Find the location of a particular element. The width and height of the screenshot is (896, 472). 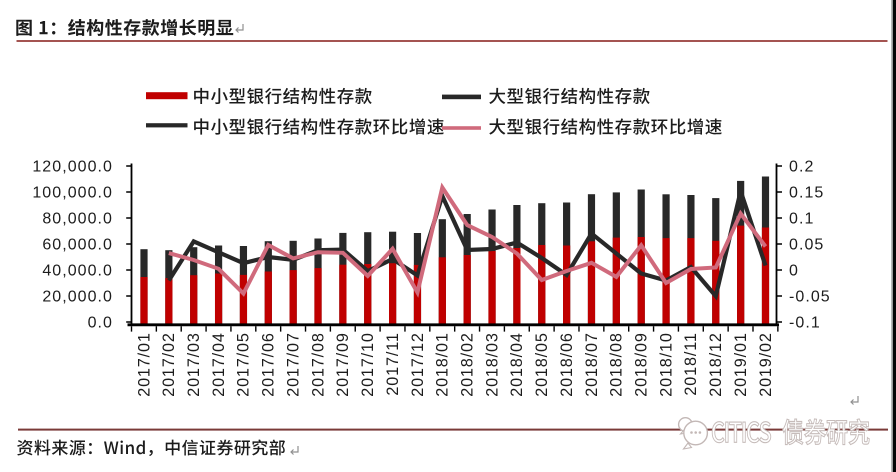

svg-text: -0.05 is located at coordinates (810, 297).